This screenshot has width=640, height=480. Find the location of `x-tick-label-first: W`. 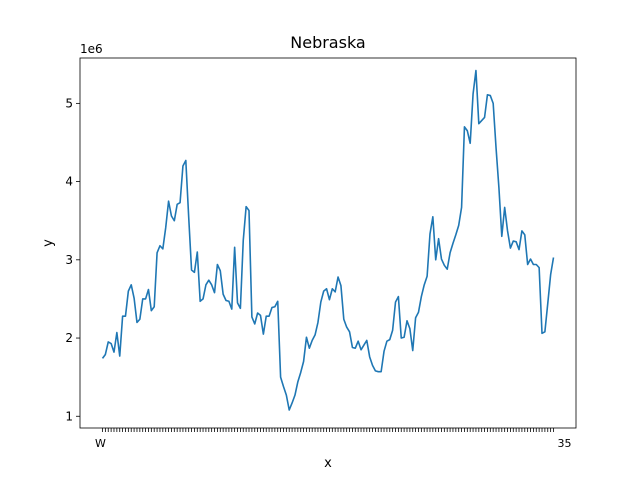

x-tick-label-first: W is located at coordinates (100, 443).